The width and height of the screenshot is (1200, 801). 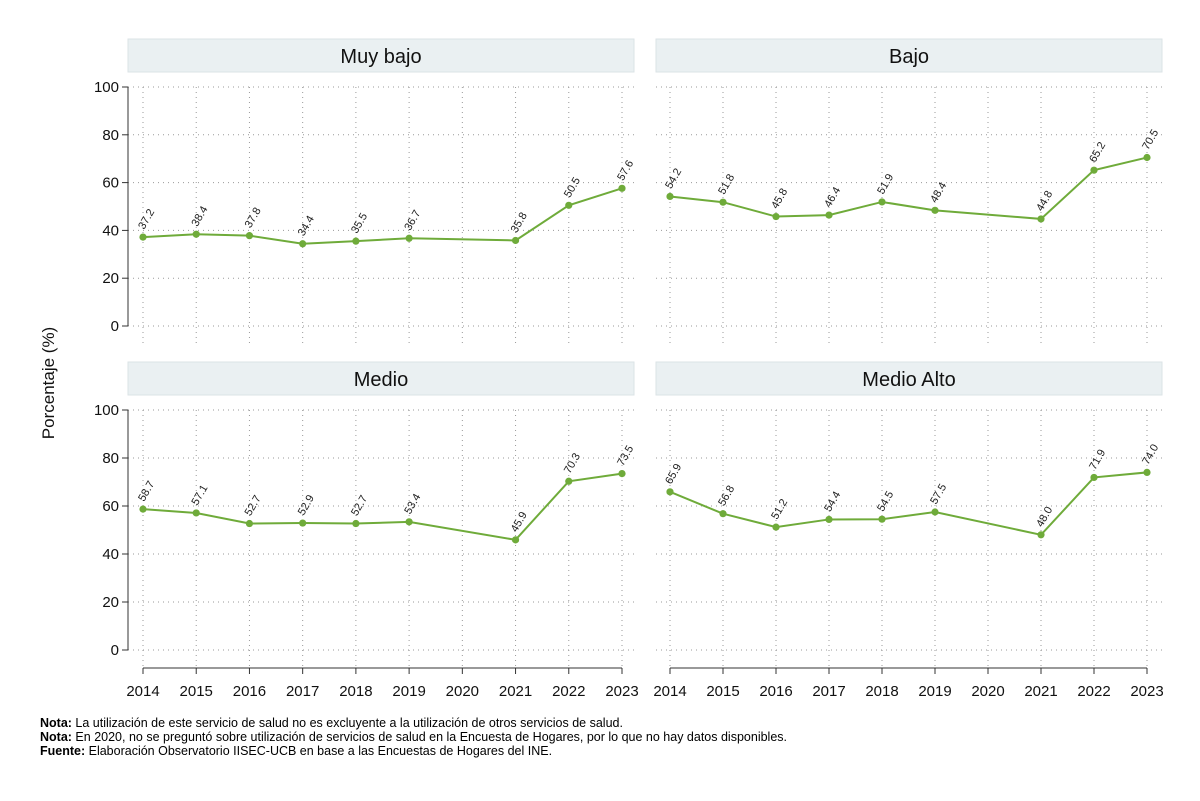 What do you see at coordinates (779, 509) in the screenshot?
I see `data-label: 51.2` at bounding box center [779, 509].